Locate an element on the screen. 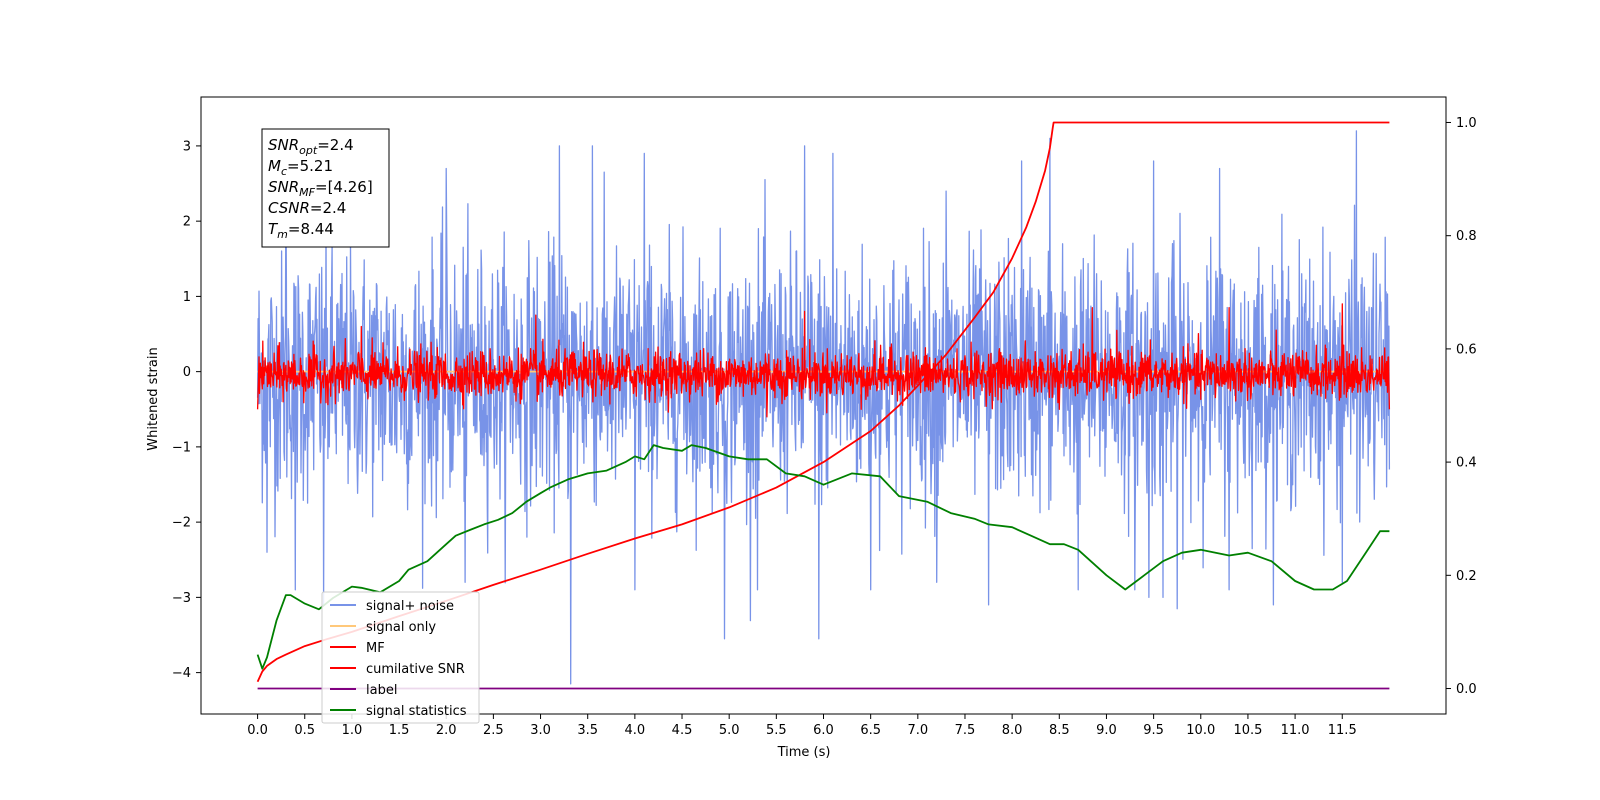  y2-tick-label: 0.4 is located at coordinates (1466, 463).